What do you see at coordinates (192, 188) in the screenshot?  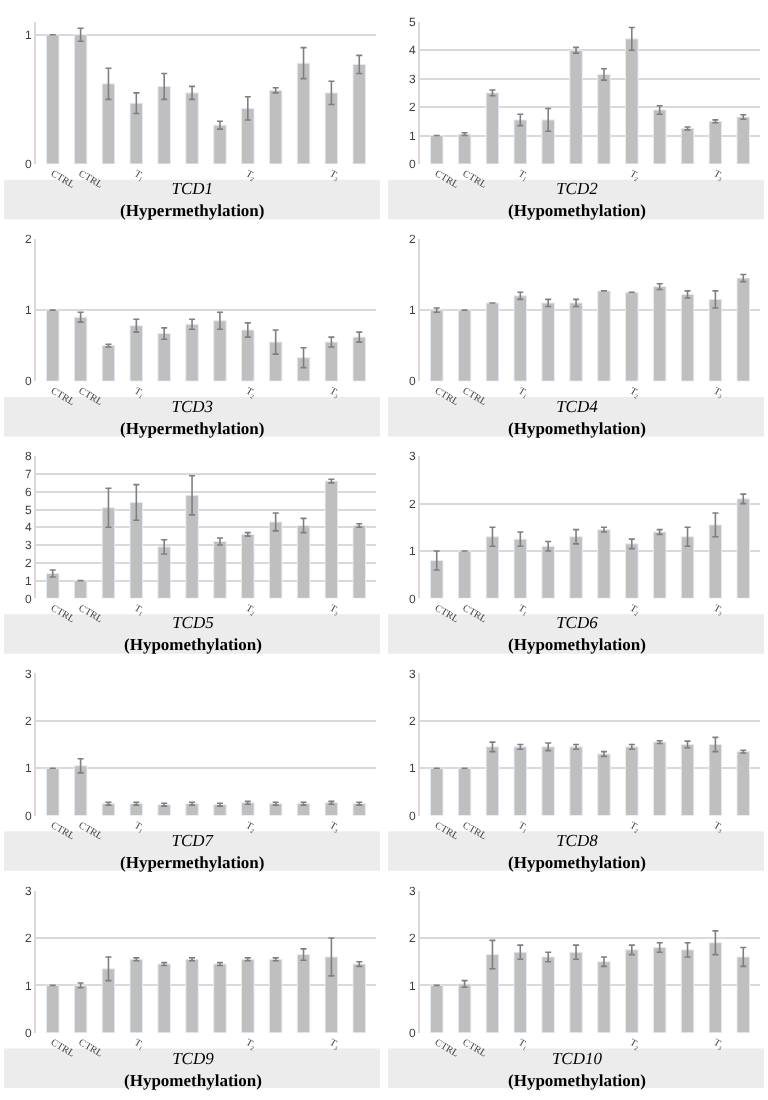 I see `text: TCD1` at bounding box center [192, 188].